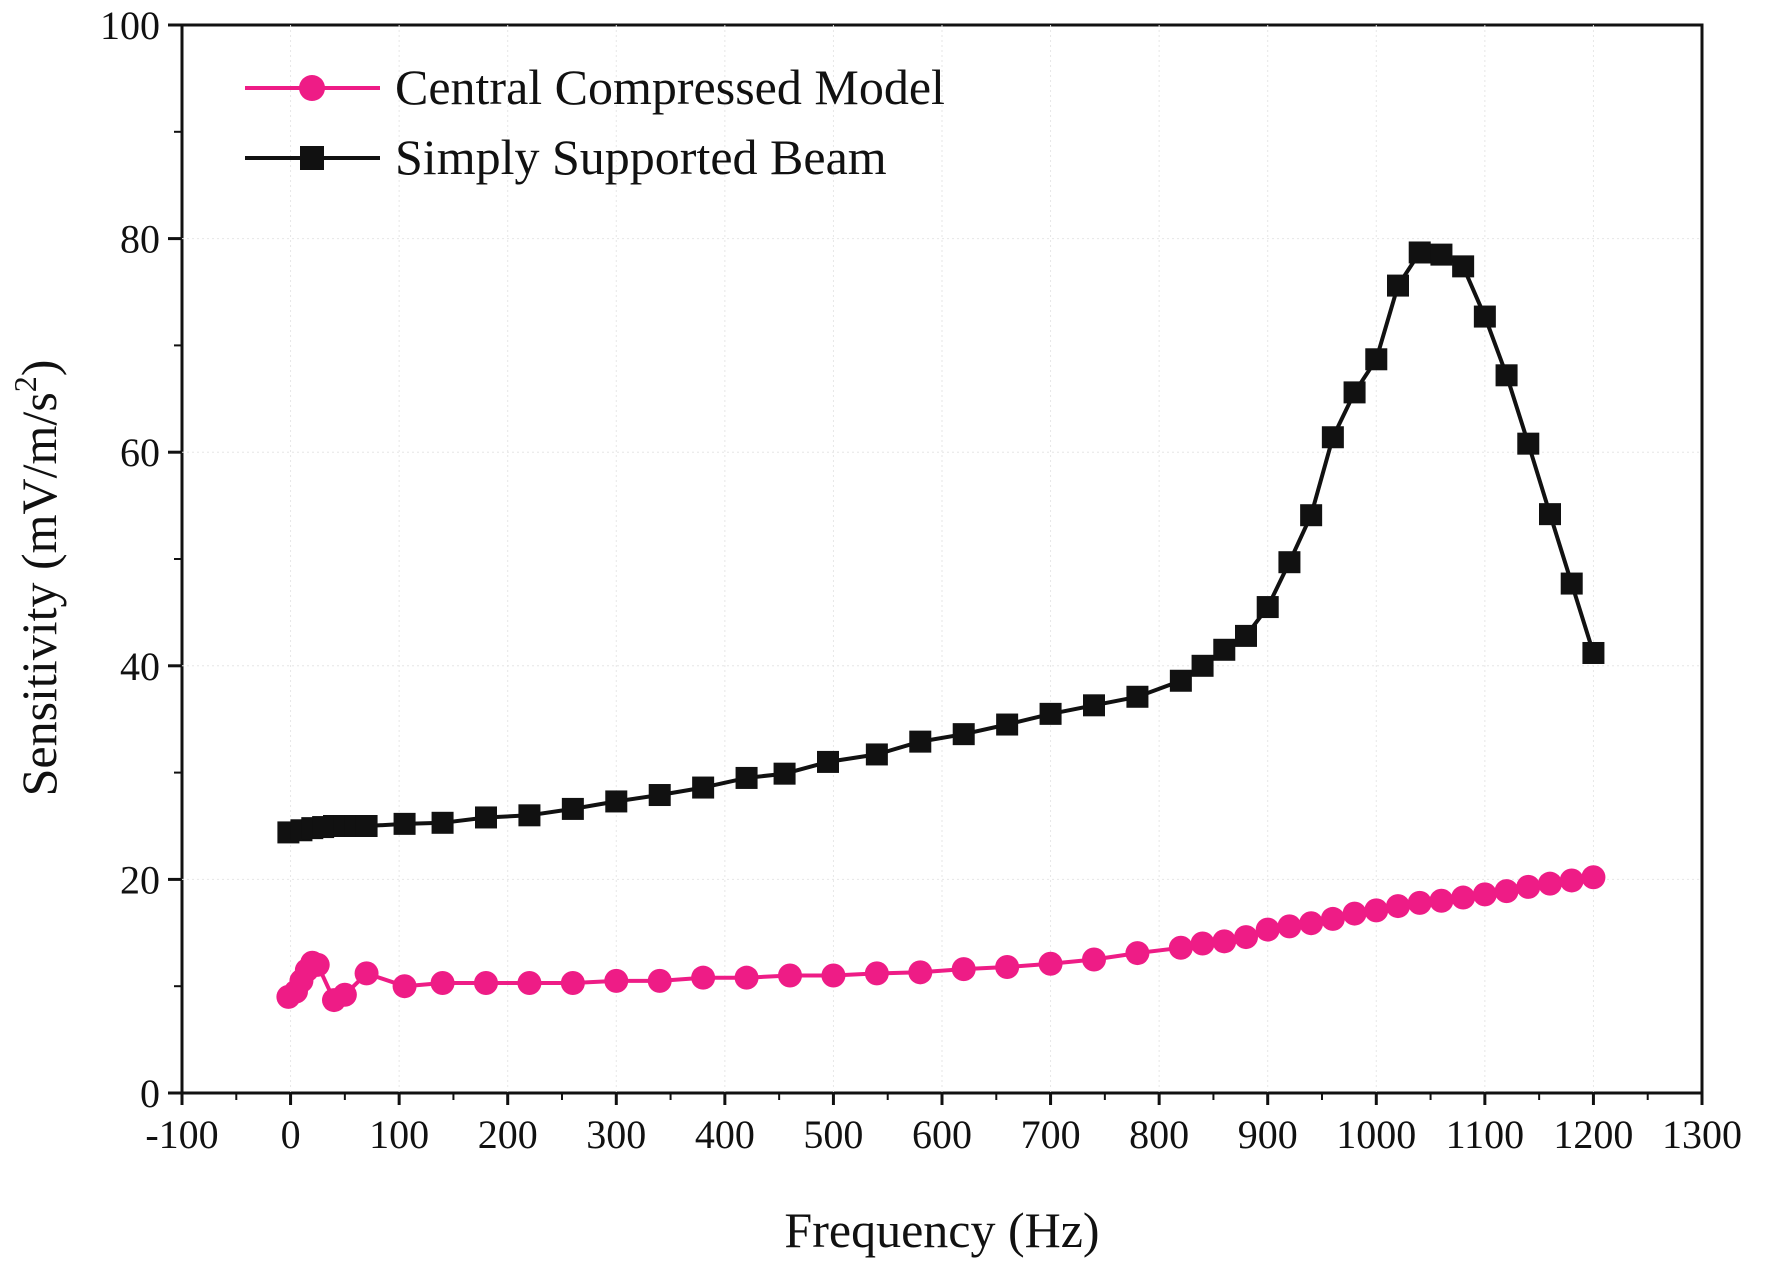 The height and width of the screenshot is (1265, 1767). Describe the element at coordinates (291, 1134) in the screenshot. I see `x-tick-label: 0` at that location.